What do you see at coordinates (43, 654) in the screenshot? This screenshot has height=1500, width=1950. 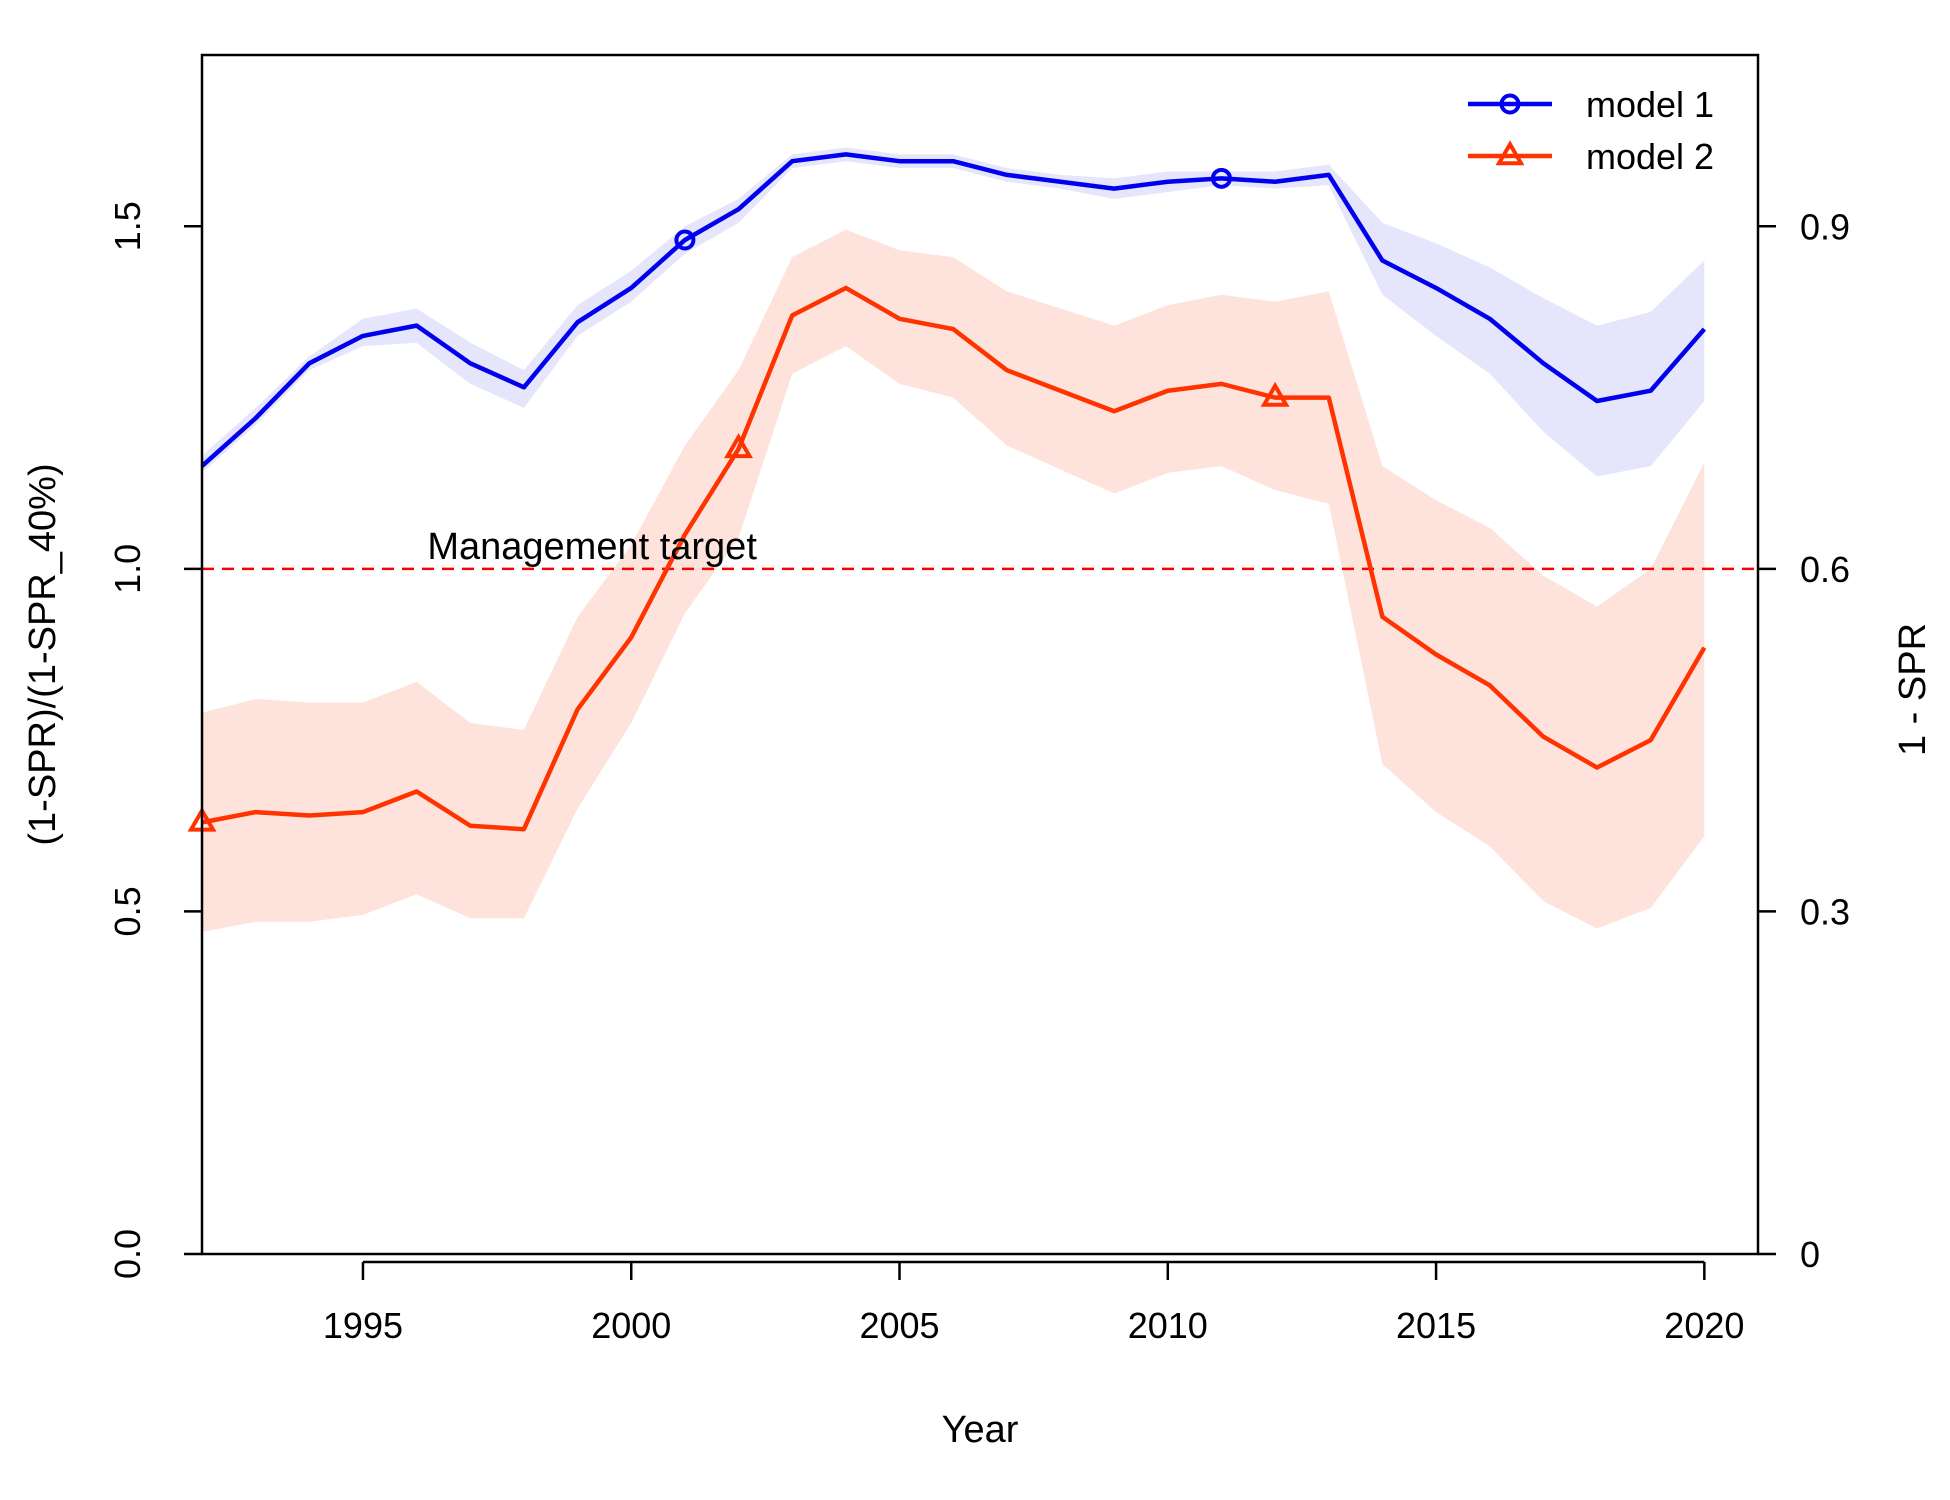 I see `y-axis-title-left: (1-SPR)/(1-SPR_40%)` at bounding box center [43, 654].